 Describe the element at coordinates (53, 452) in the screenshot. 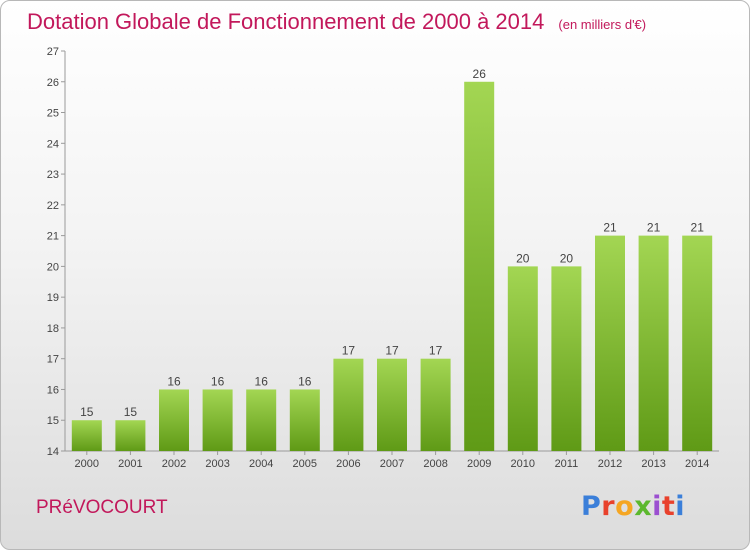

I see `y-tick-label: 14` at that location.